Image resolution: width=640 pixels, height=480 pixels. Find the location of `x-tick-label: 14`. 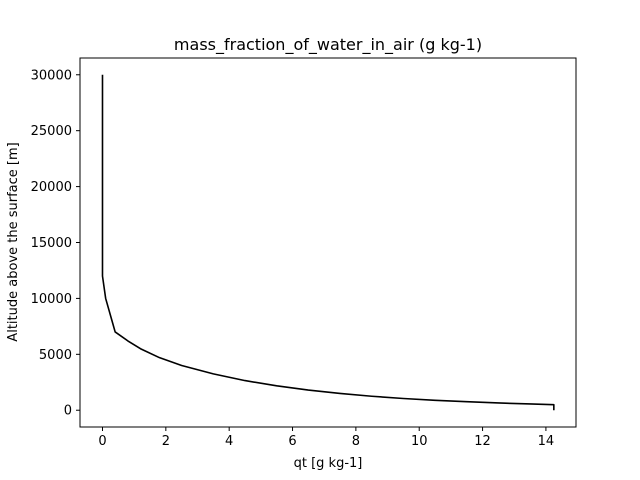

x-tick-label: 14 is located at coordinates (546, 441).